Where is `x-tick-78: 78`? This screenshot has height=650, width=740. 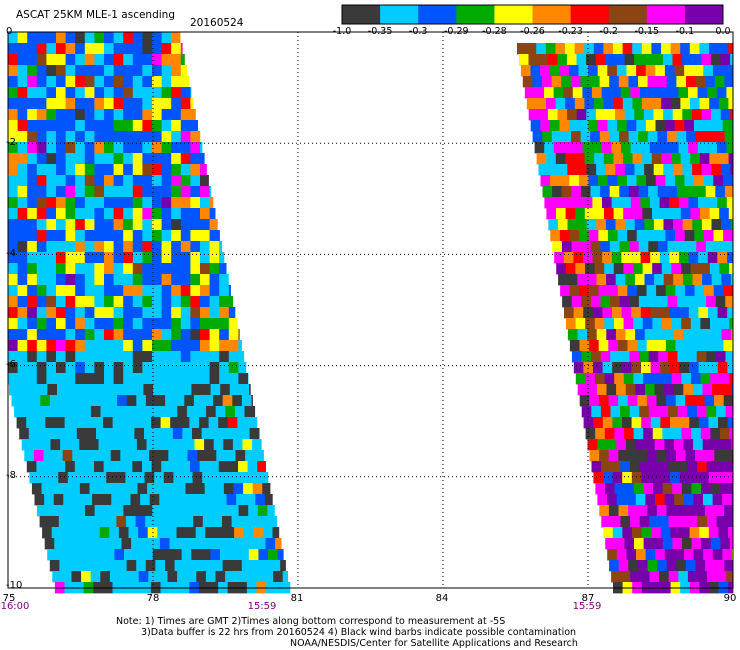 x-tick-78: 78 is located at coordinates (153, 598).